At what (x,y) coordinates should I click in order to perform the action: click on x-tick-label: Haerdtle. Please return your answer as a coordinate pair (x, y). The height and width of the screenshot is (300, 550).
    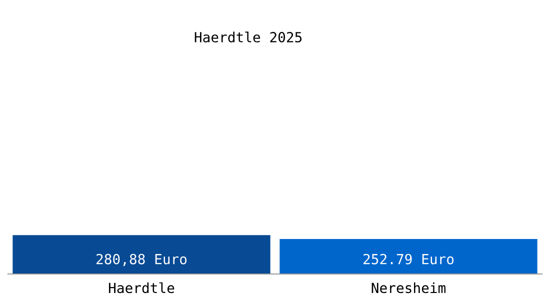
    Looking at the image, I should click on (141, 288).